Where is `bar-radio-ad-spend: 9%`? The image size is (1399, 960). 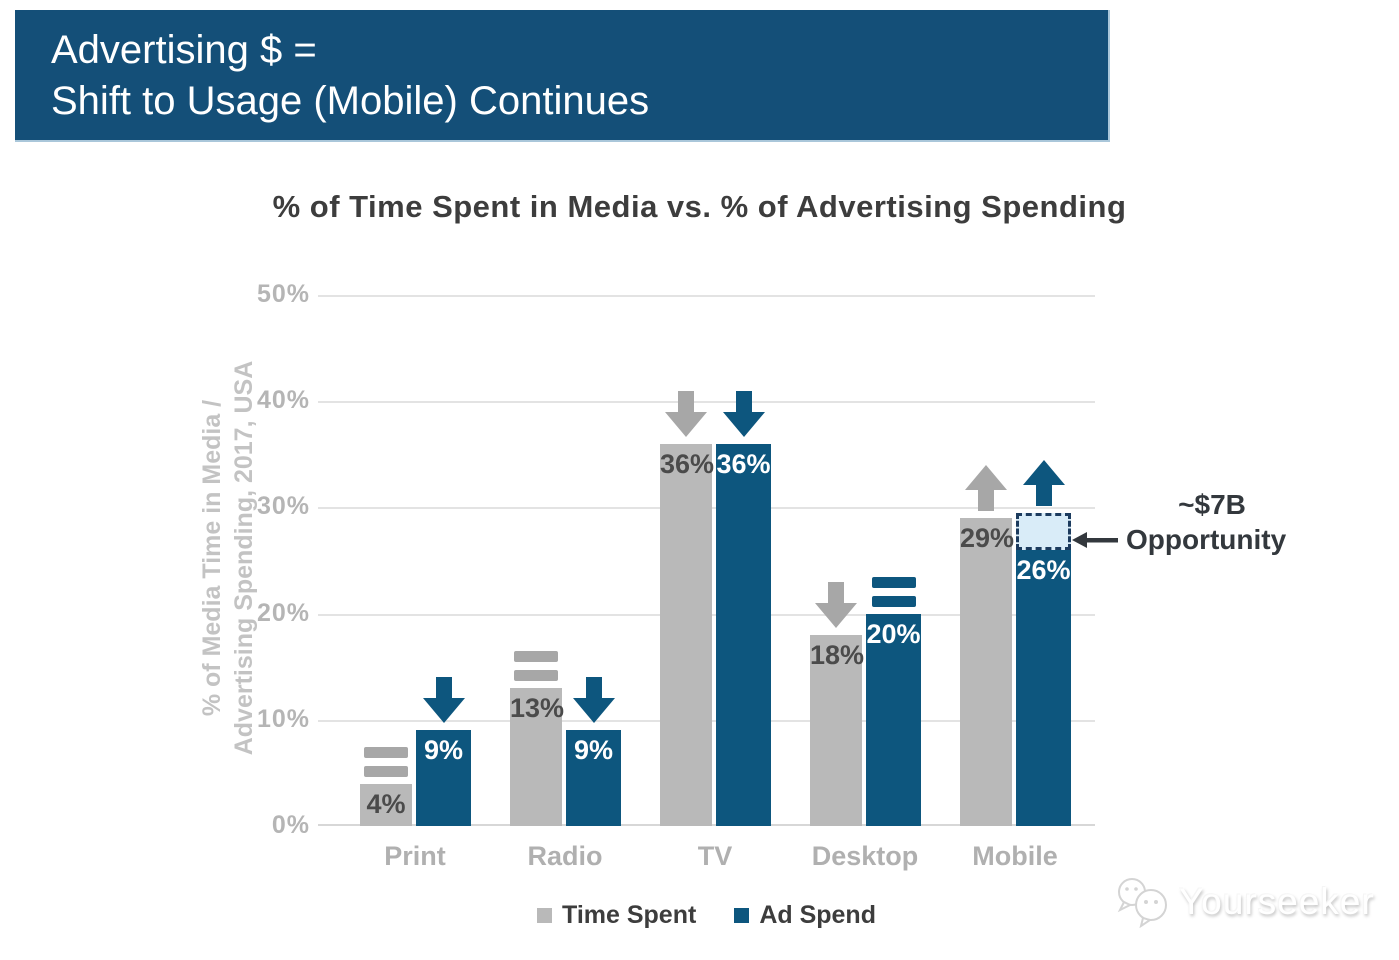 bar-radio-ad-spend: 9% is located at coordinates (593, 778).